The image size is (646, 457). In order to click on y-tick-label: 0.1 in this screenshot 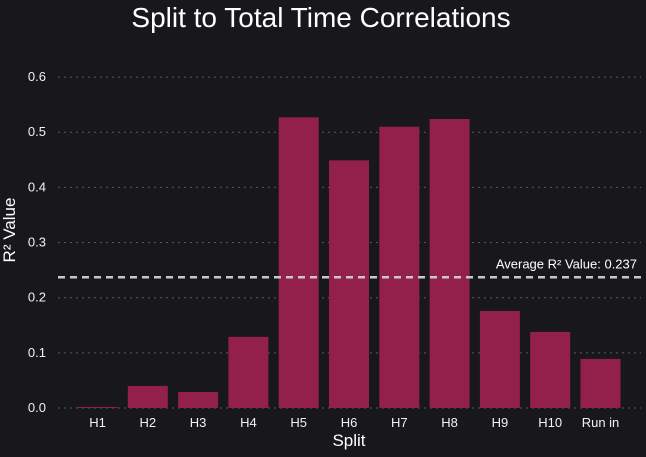, I will do `click(37, 352)`.